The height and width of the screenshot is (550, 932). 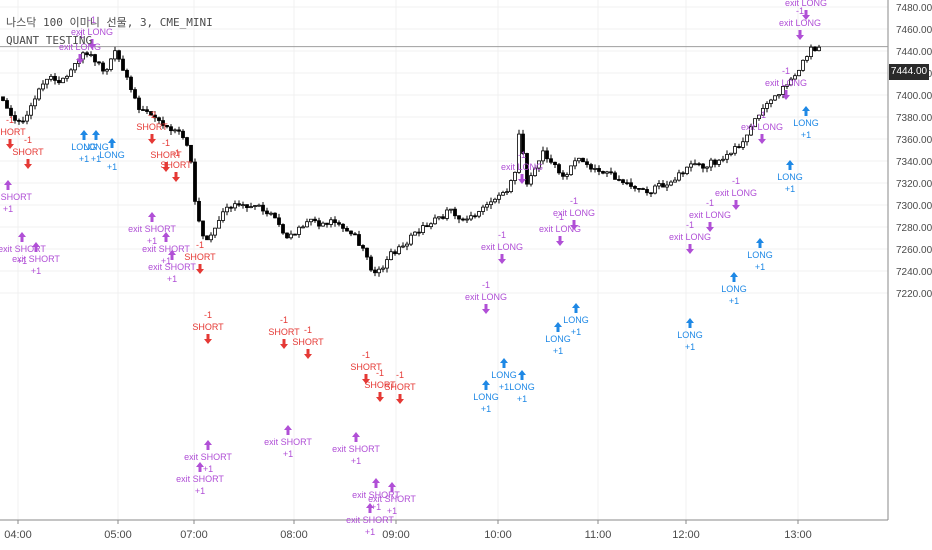 I want to click on x-tick-label: 09:00, so click(x=396, y=535).